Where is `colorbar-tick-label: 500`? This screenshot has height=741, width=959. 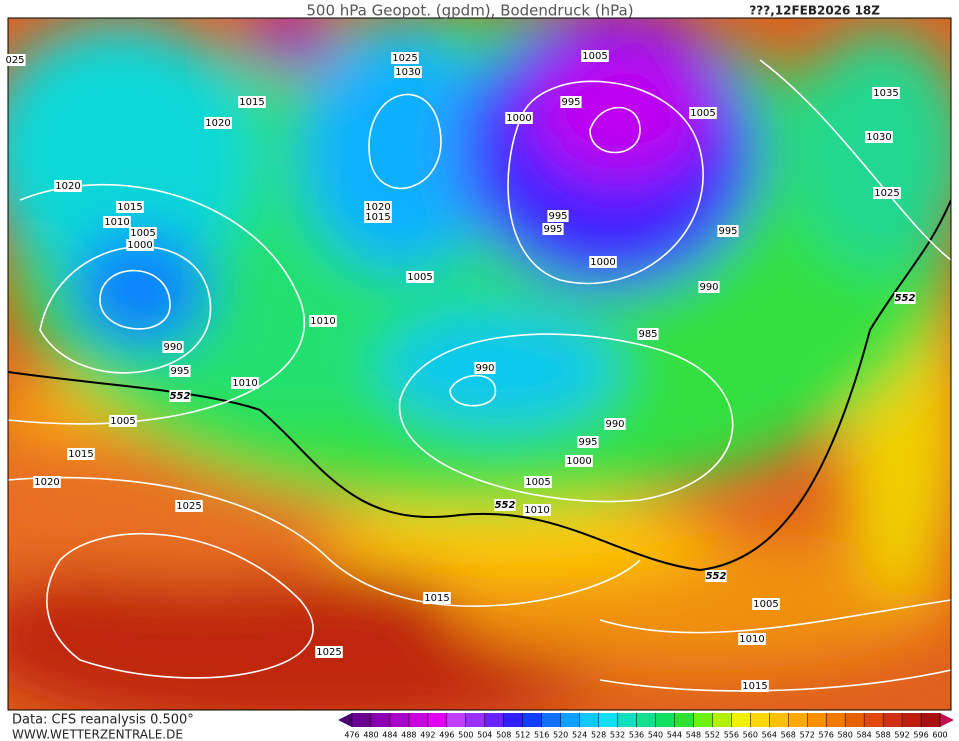
colorbar-tick-label: 500 is located at coordinates (465, 735).